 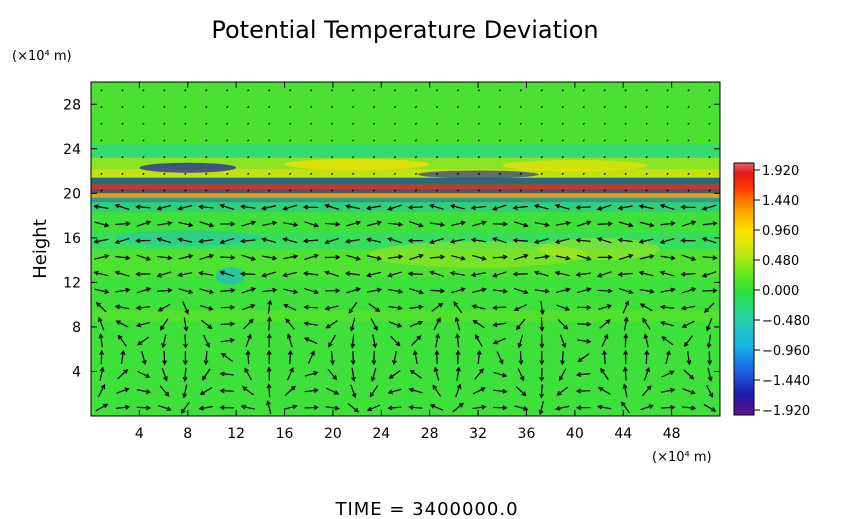 What do you see at coordinates (76, 328) in the screenshot?
I see `y-tick-label: 8` at bounding box center [76, 328].